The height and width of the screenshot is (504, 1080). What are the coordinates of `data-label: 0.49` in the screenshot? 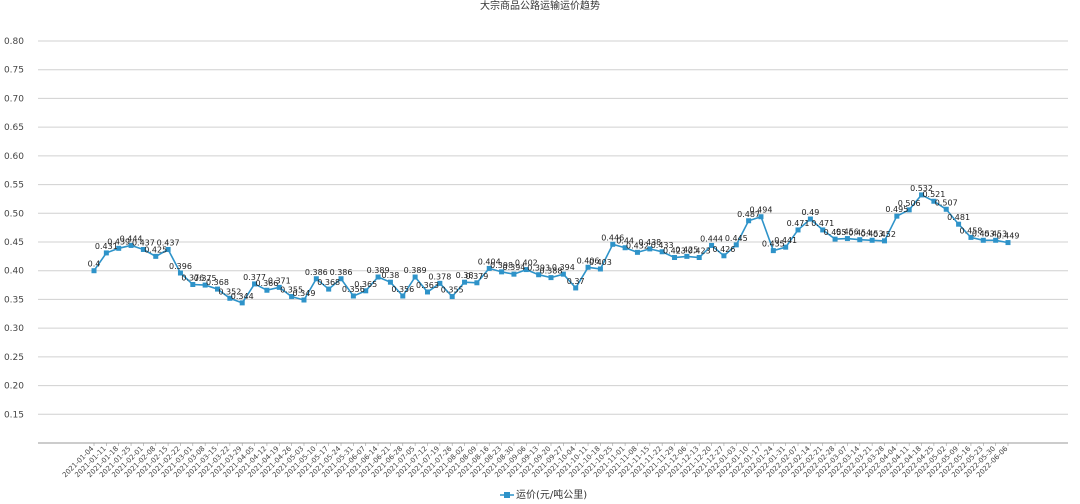 It's located at (810, 212).